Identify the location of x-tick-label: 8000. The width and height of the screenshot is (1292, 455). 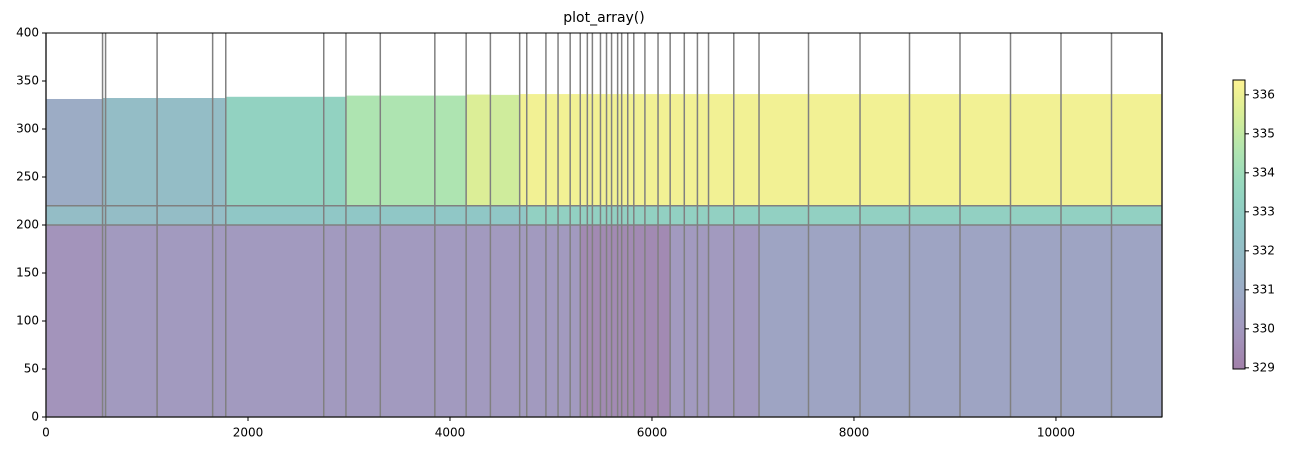
(854, 433).